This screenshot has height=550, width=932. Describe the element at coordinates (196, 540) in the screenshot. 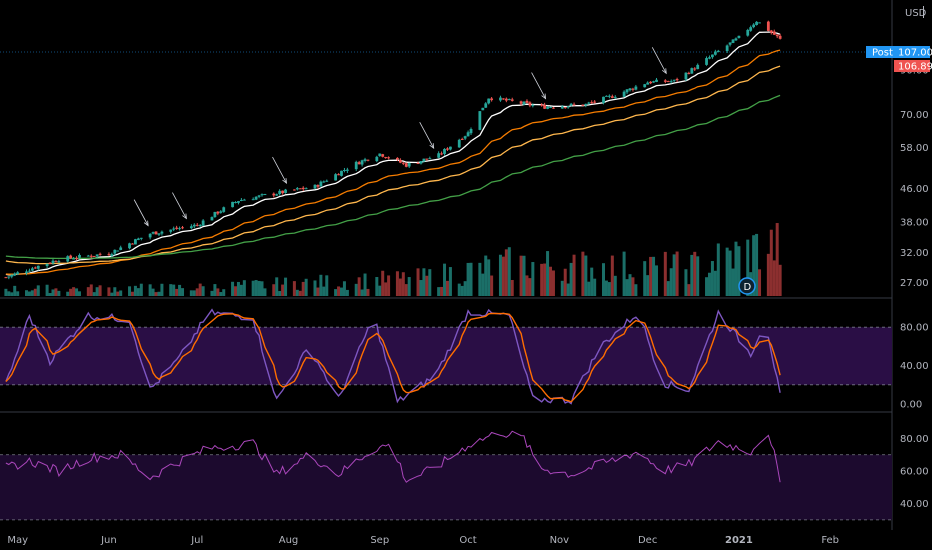

I see `month-tick-label: Jul` at that location.